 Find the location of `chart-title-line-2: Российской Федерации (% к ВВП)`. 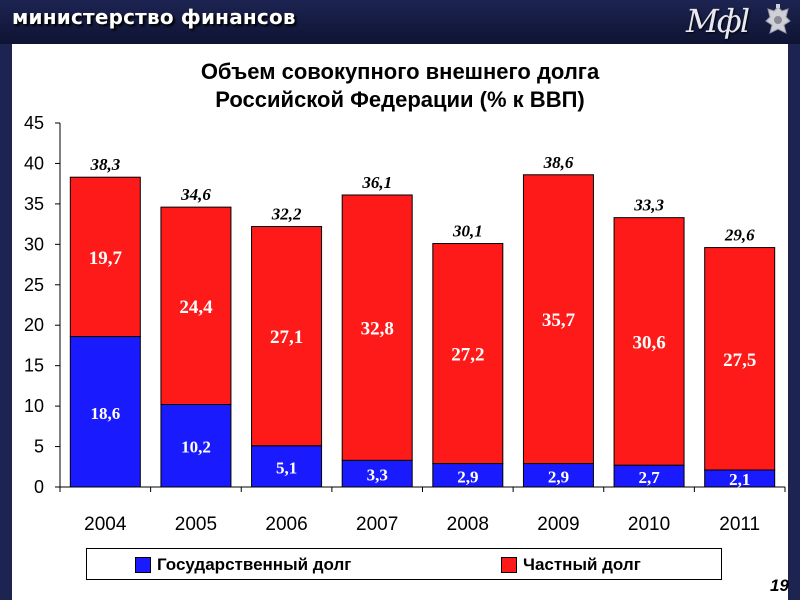

chart-title-line-2: Российской Федерации (% к ВВП) is located at coordinates (400, 99).